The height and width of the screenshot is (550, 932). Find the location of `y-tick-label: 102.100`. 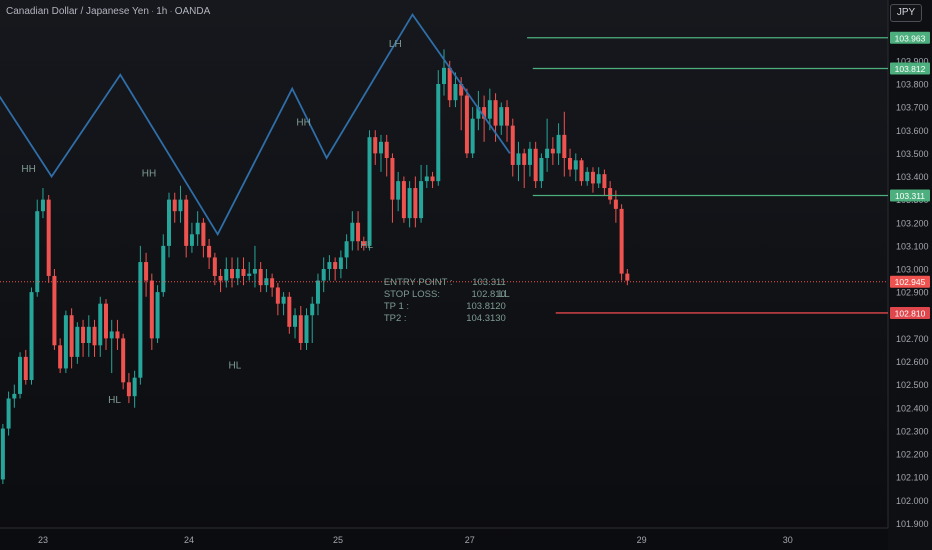

y-tick-label: 102.100 is located at coordinates (912, 478).